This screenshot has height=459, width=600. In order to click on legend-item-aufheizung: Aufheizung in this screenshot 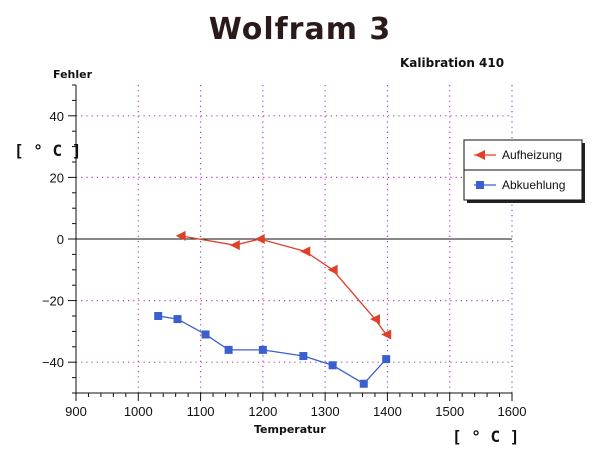, I will do `click(518, 155)`.